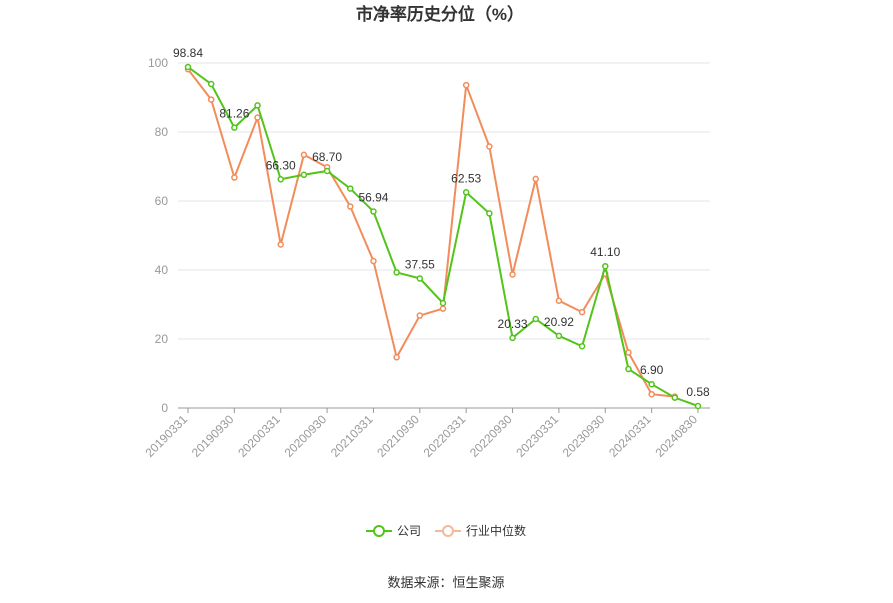  Describe the element at coordinates (630, 436) in the screenshot. I see `x-tick-label-20240331: 20240331` at that location.